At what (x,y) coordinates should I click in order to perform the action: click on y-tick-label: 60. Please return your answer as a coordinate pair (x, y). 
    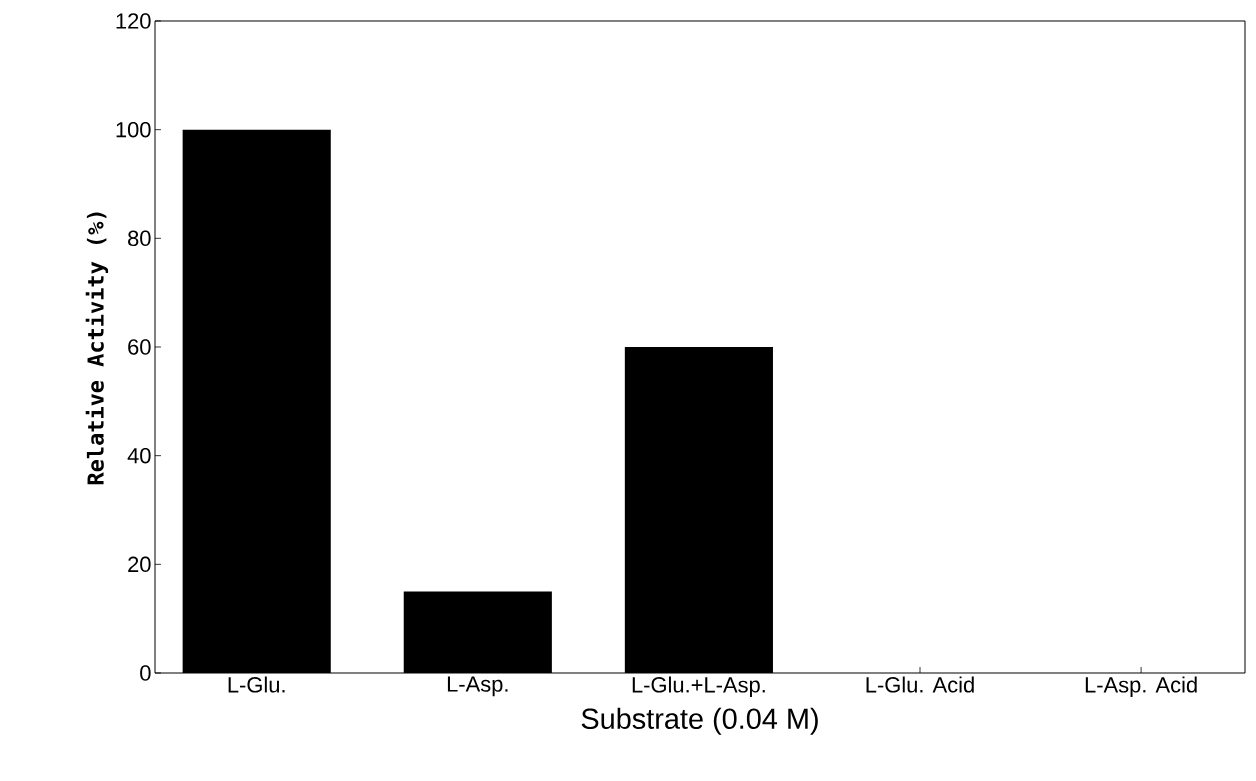
    Looking at the image, I should click on (139, 347).